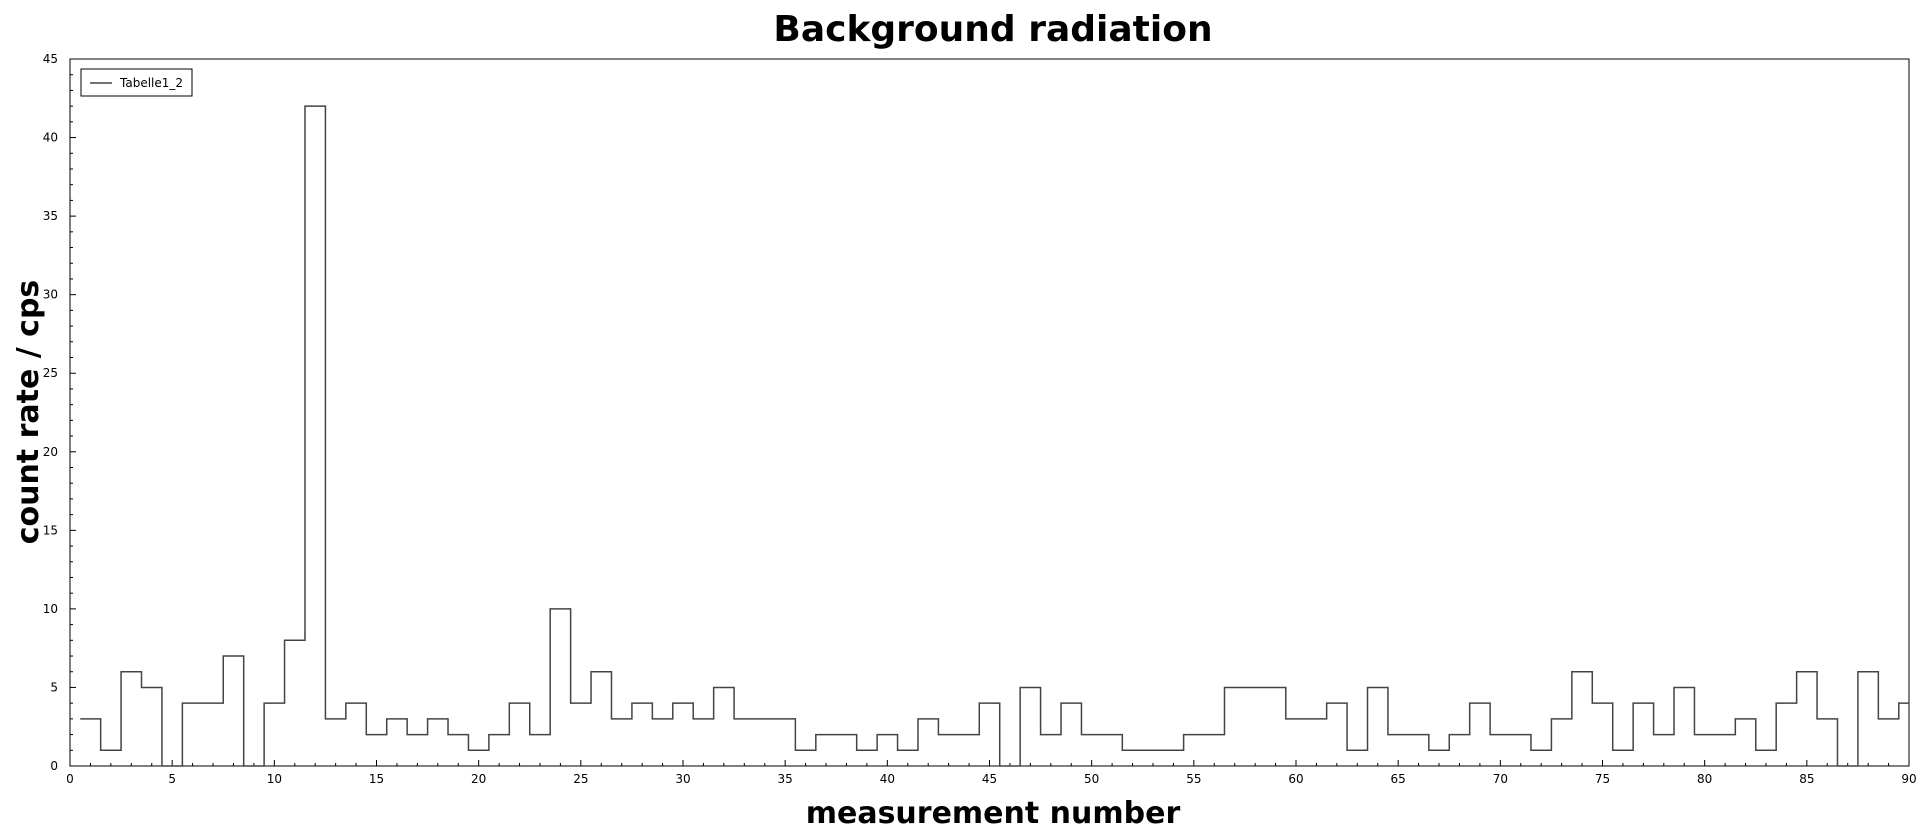  I want to click on x-tick-label: 75, so click(1602, 779).